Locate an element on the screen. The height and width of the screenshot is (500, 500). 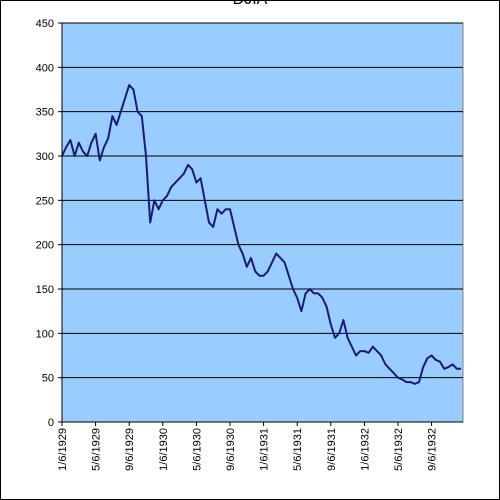
y-tick-label: 50 is located at coordinates (48, 379).